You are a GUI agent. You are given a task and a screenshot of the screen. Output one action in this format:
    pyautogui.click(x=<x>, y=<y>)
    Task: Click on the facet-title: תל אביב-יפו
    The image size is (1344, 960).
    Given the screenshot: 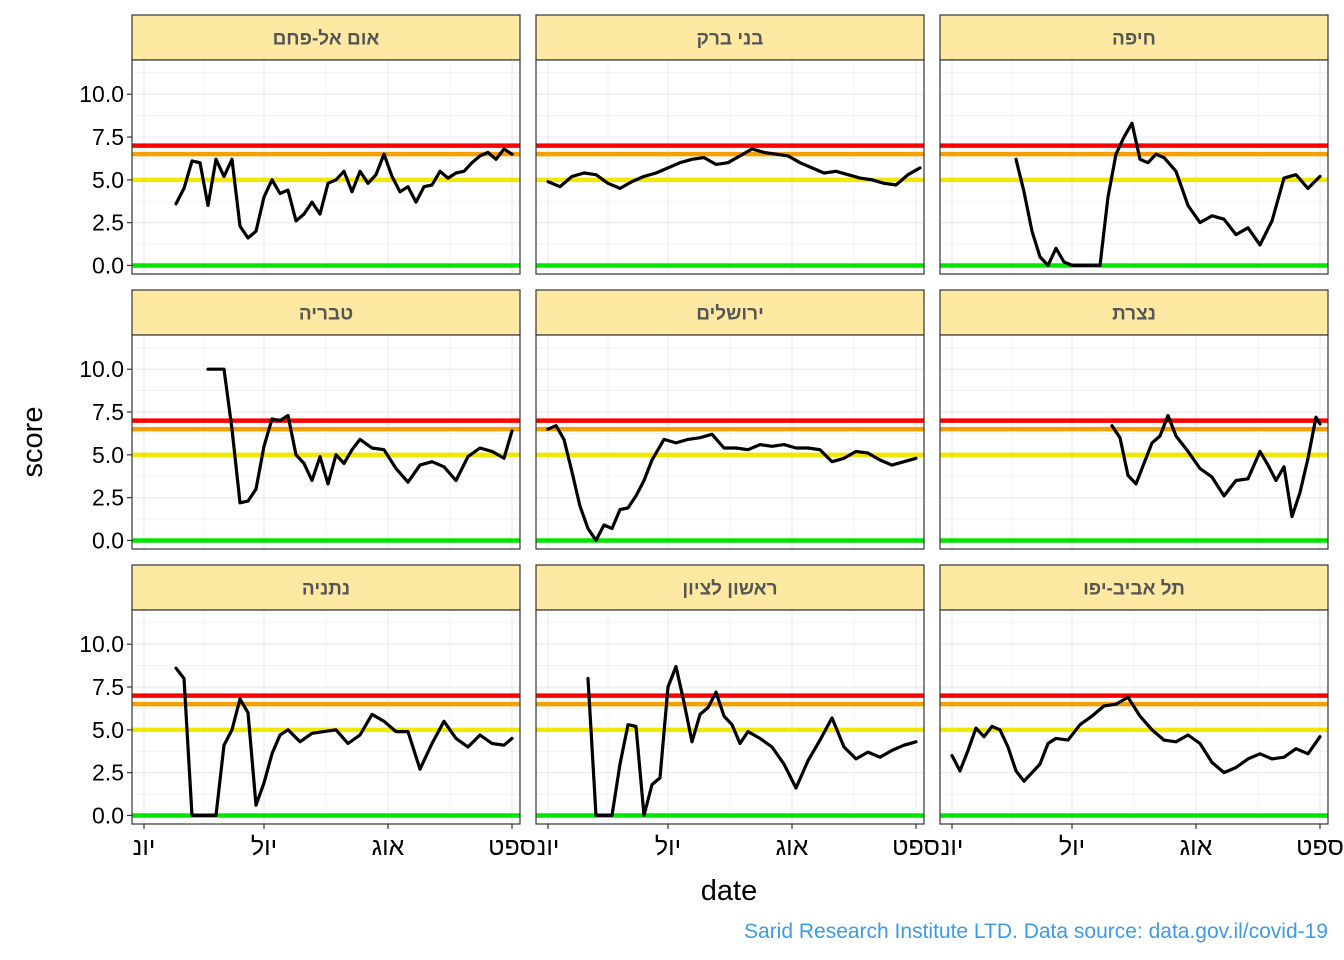 What is the action you would take?
    pyautogui.click(x=1134, y=589)
    